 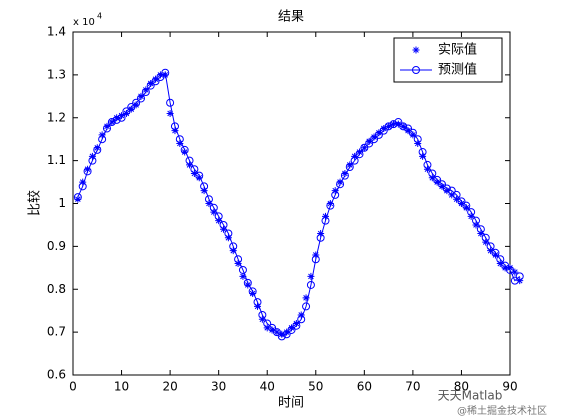 What do you see at coordinates (56, 289) in the screenshot?
I see `y-tick-label: 0.8` at bounding box center [56, 289].